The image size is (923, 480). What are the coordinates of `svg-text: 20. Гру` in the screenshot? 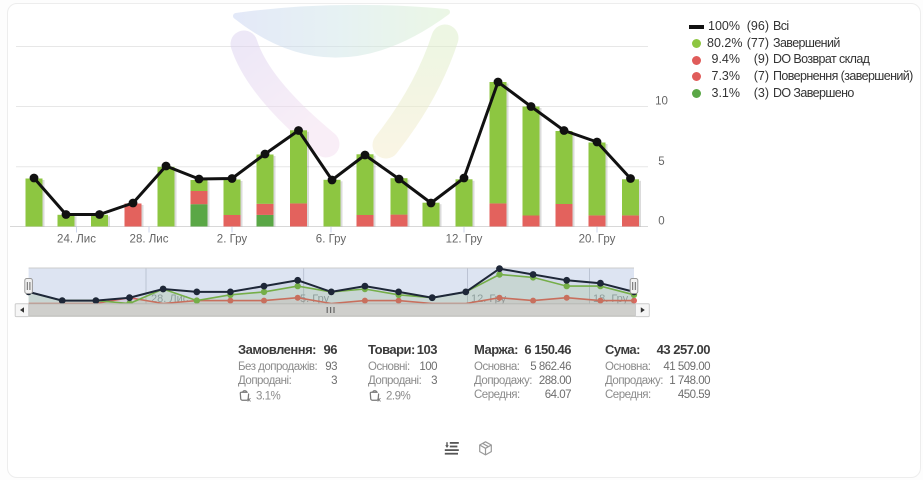 It's located at (597, 240).